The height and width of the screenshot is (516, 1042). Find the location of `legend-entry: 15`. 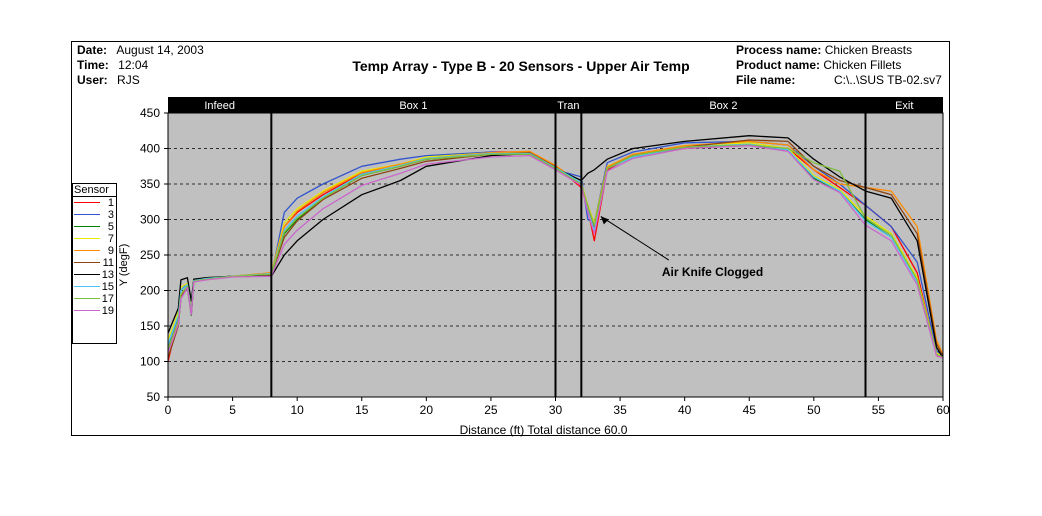

legend-entry: 15 is located at coordinates (94, 287).